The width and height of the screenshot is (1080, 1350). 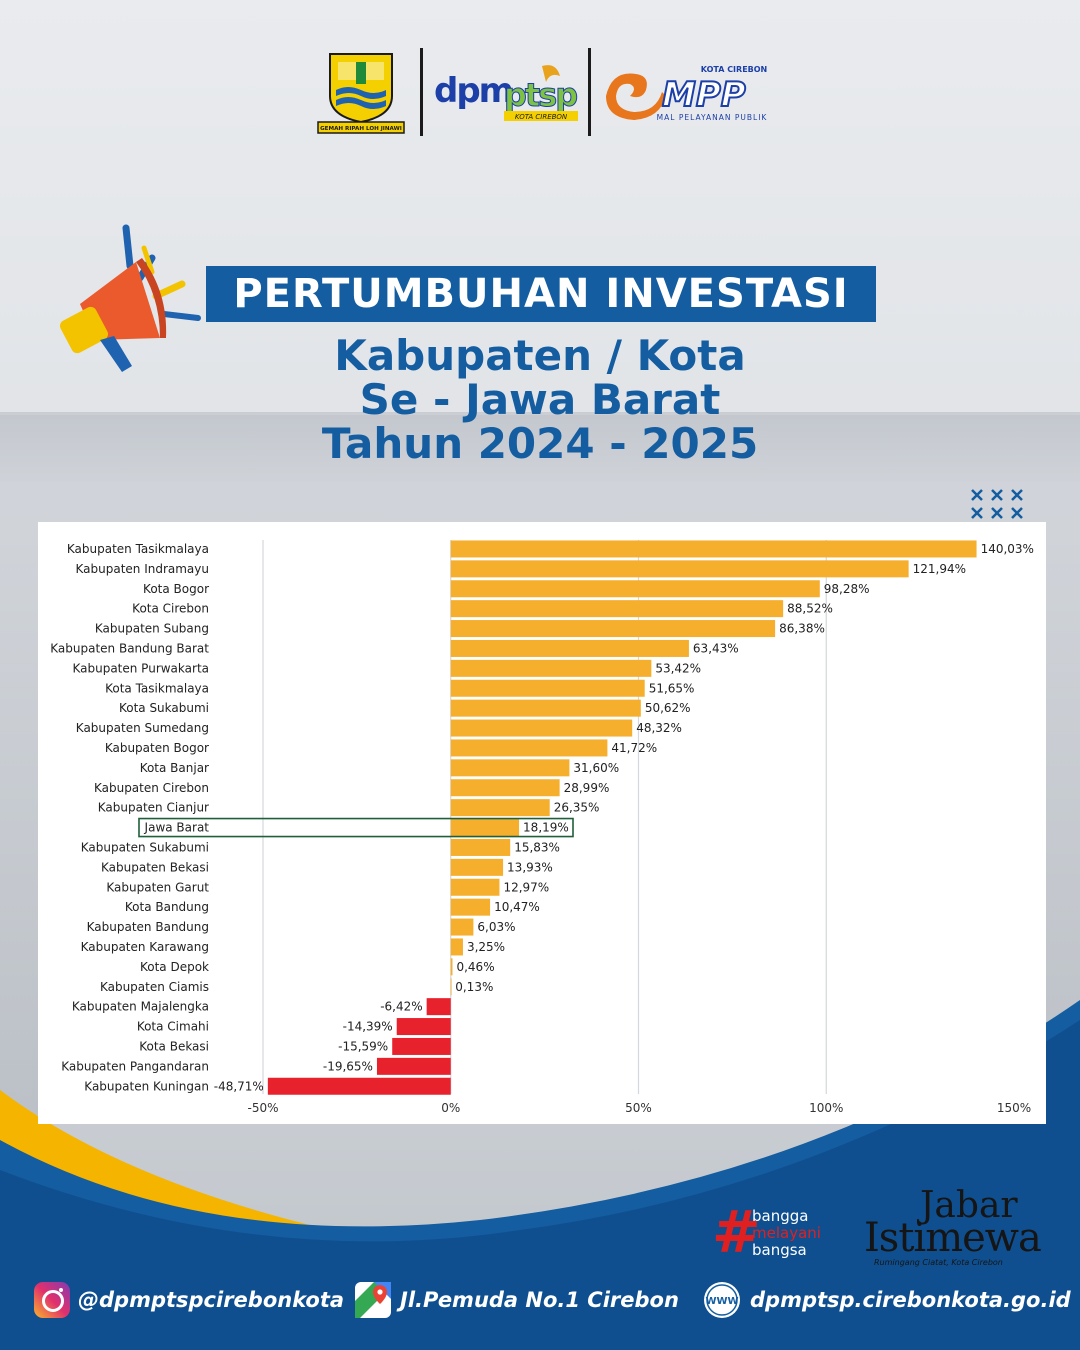 I want to click on value-label: 86,38%, so click(x=802, y=629).